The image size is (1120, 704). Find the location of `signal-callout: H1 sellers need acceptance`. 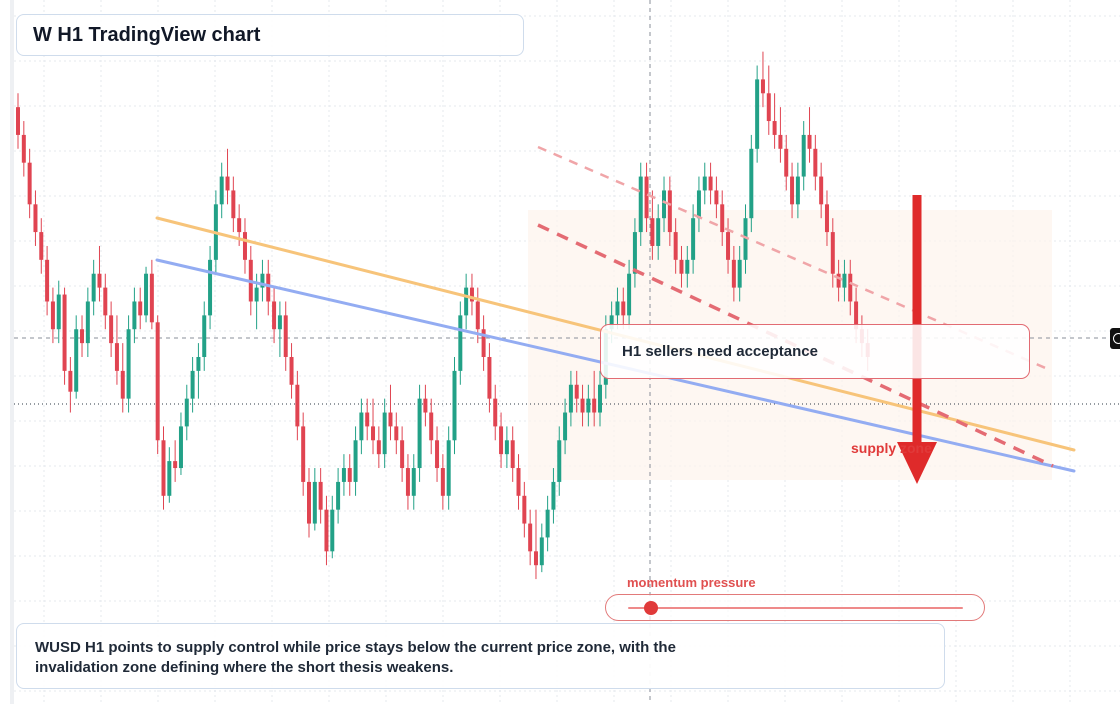

signal-callout: H1 sellers need acceptance is located at coordinates (815, 351).